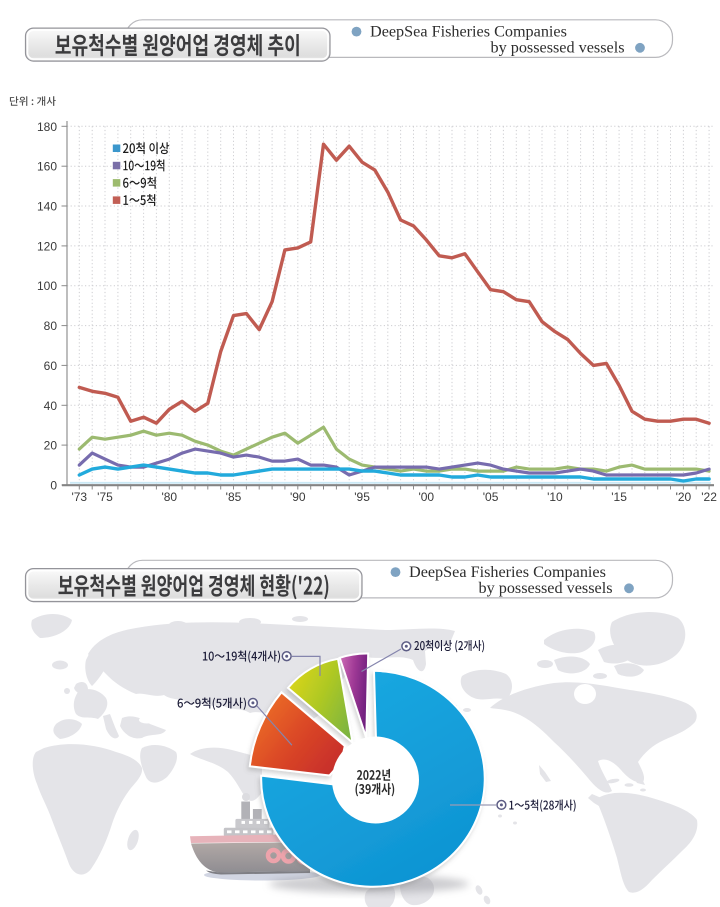  I want to click on svg-text: 40, so click(51, 406).